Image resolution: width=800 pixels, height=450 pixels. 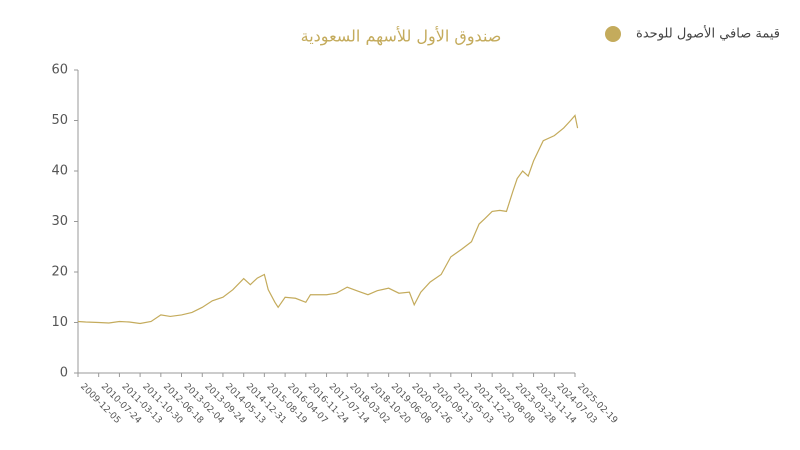 I want to click on y-tick-label: 40, so click(x=59, y=171).